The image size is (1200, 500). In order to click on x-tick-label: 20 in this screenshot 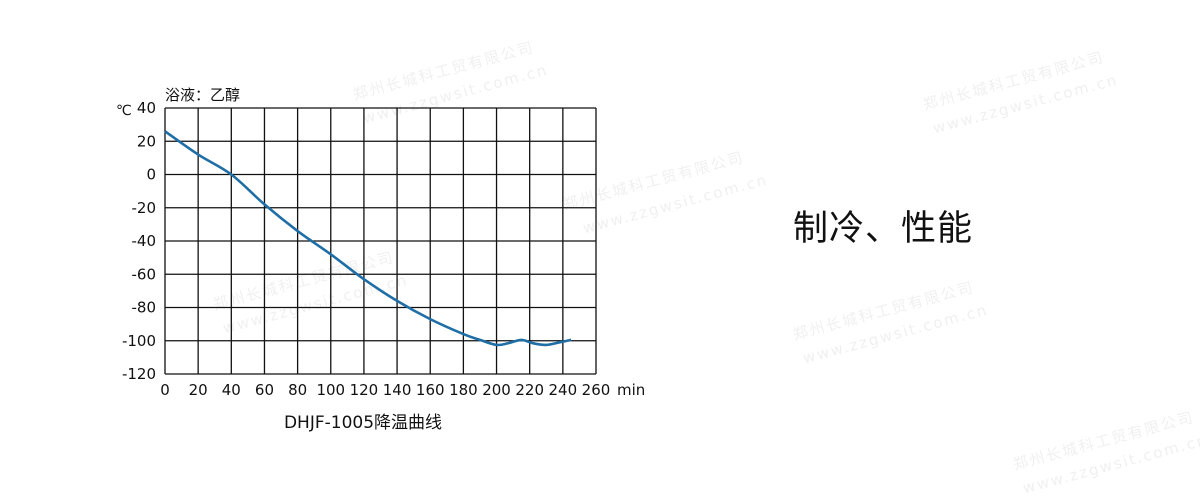, I will do `click(198, 390)`.